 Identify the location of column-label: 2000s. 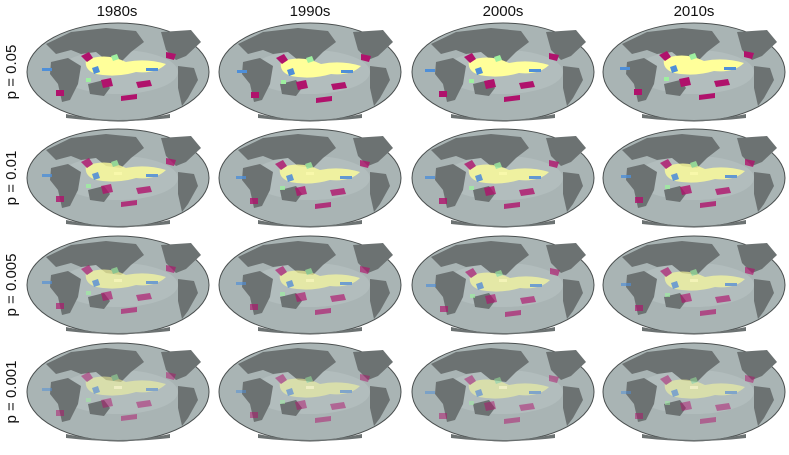
(503, 11).